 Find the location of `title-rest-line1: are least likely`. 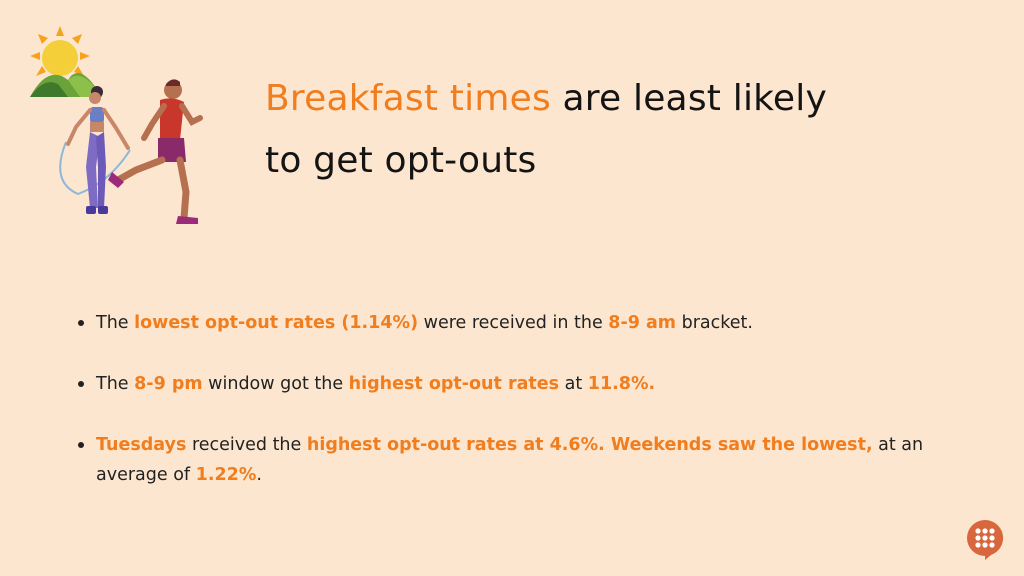

title-rest-line1: are least likely is located at coordinates (688, 98).